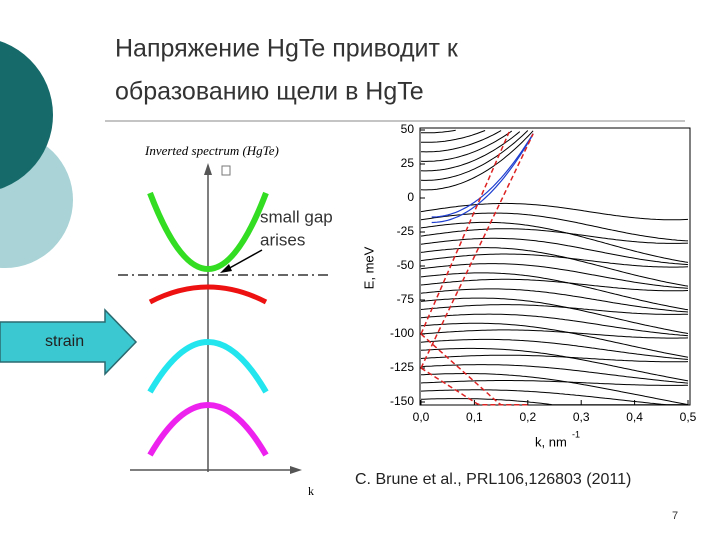  Describe the element at coordinates (226, 170) in the screenshot. I see `small-square` at that location.